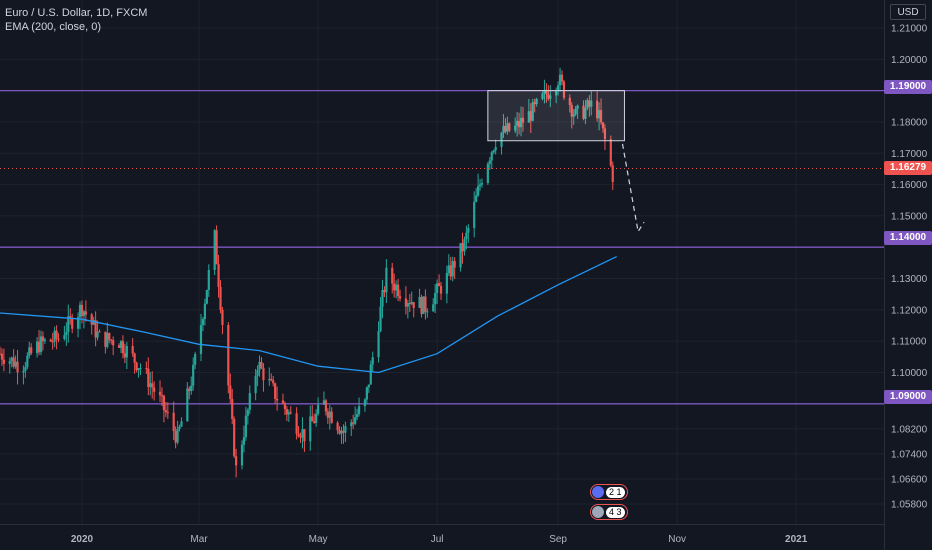  Describe the element at coordinates (909, 342) in the screenshot. I see `y-tick-label: 1.11000` at that location.